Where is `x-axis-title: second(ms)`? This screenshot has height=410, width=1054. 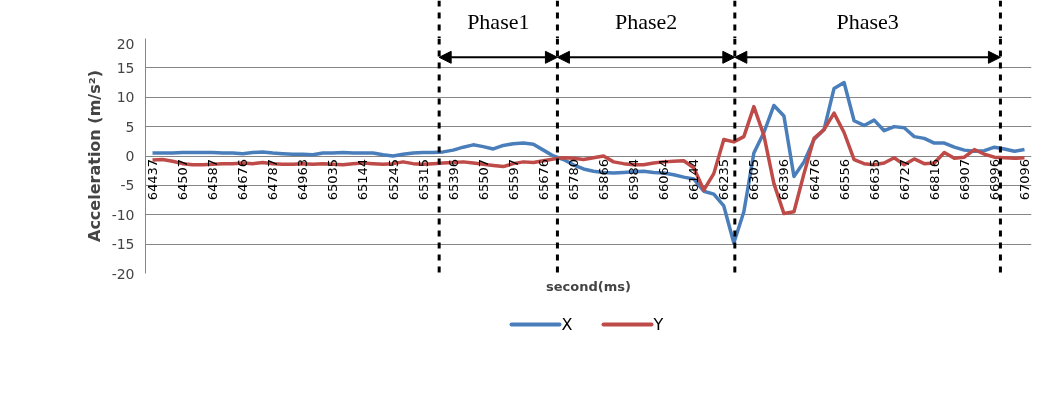 x-axis-title: second(ms) is located at coordinates (588, 286).